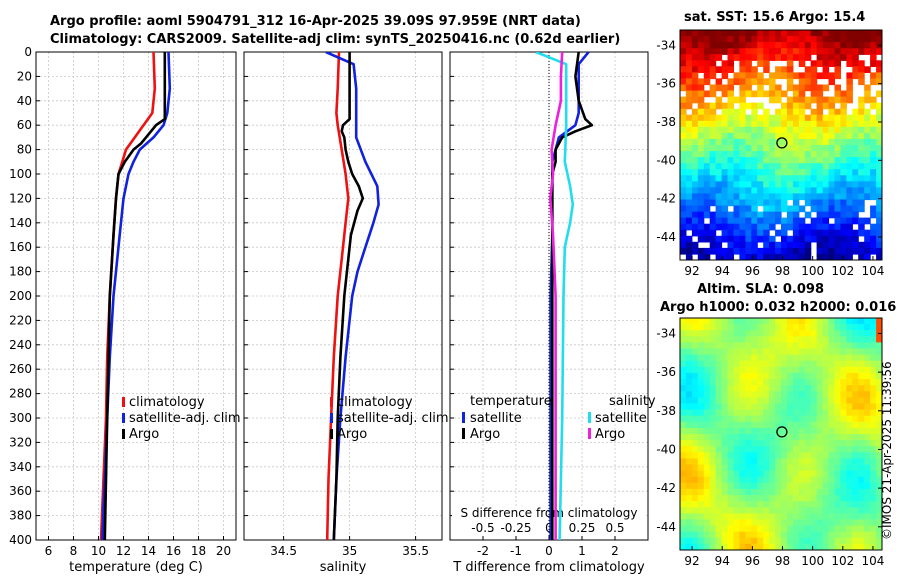  Describe the element at coordinates (136, 567) in the screenshot. I see `x-axis-label: temperature (deg C)` at that location.